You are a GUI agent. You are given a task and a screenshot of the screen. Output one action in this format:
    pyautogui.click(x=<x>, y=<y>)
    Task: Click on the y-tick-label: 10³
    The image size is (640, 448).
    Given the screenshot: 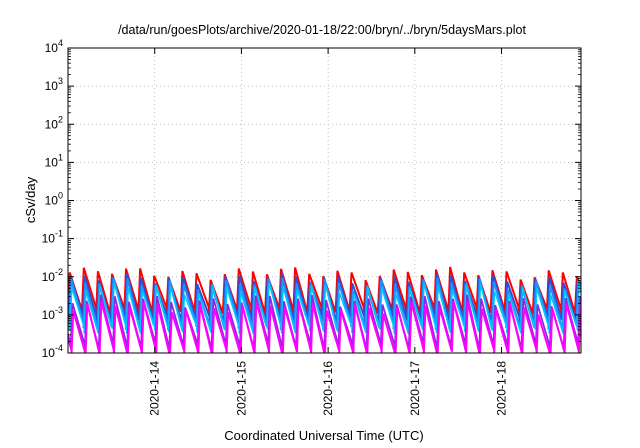 What is the action you would take?
    pyautogui.click(x=54, y=84)
    